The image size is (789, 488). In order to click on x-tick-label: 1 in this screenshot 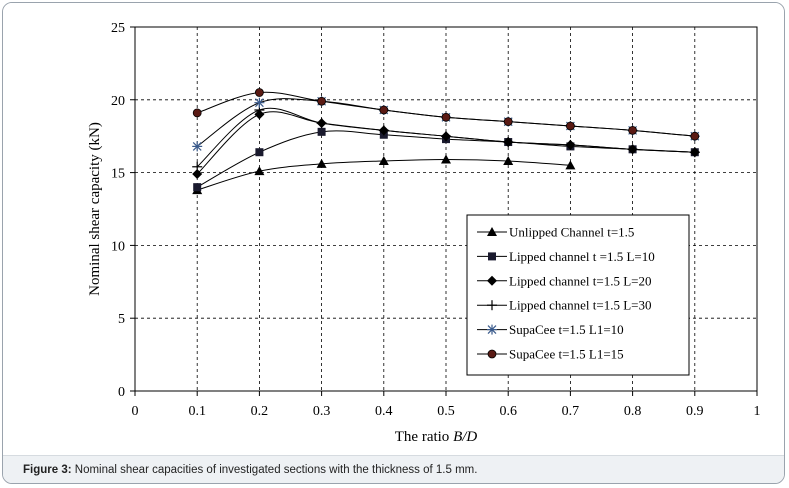, I will do `click(757, 411)`.